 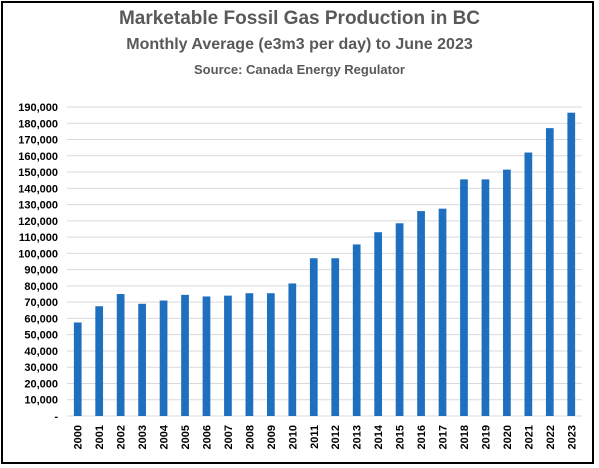 I want to click on x-tick-label: 2004, so click(x=165, y=436).